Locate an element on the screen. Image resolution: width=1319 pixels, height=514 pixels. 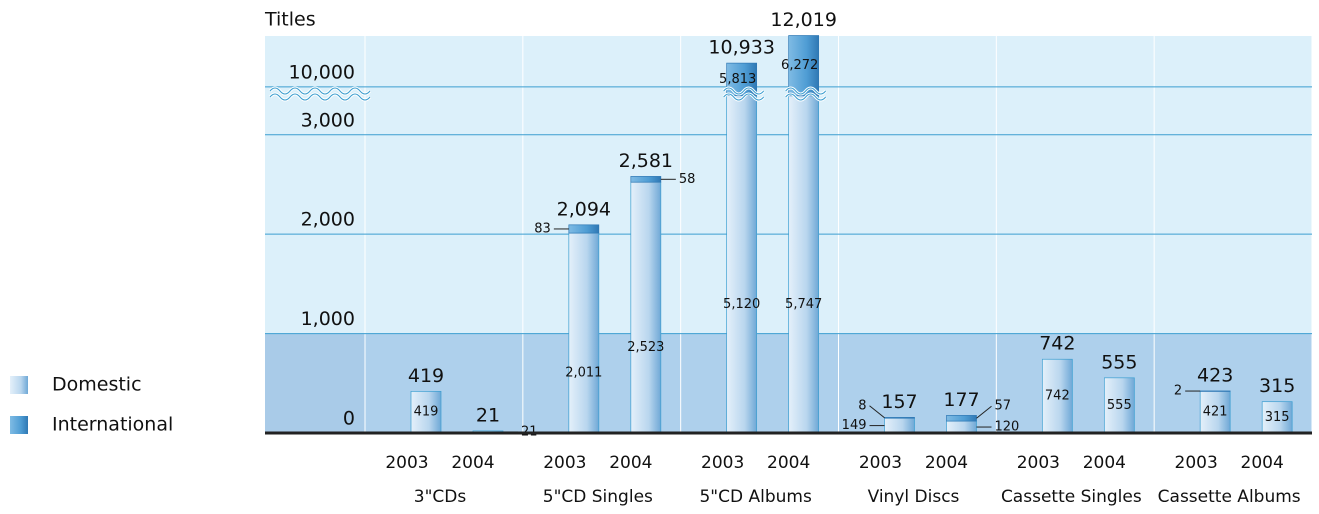
category-label: 3"CDs is located at coordinates (440, 497).